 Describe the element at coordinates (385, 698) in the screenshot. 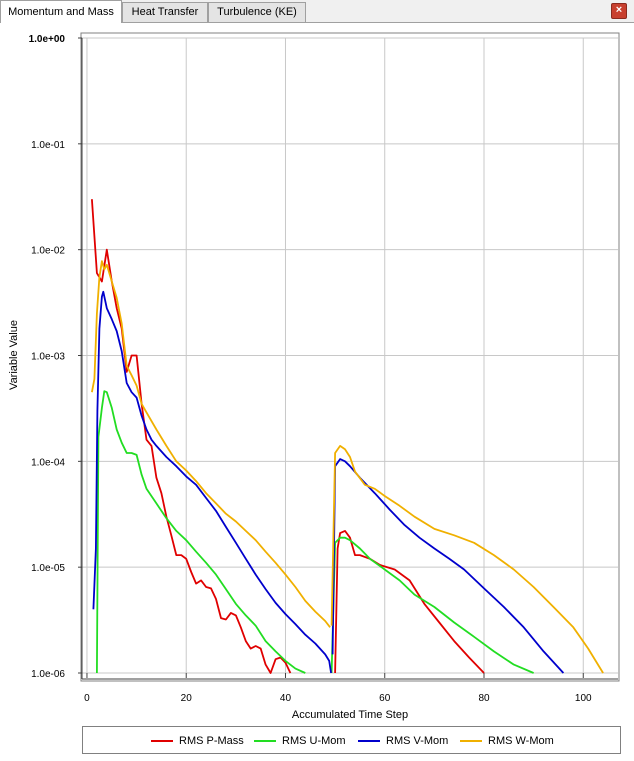

I see `x-tick-label: 60` at that location.